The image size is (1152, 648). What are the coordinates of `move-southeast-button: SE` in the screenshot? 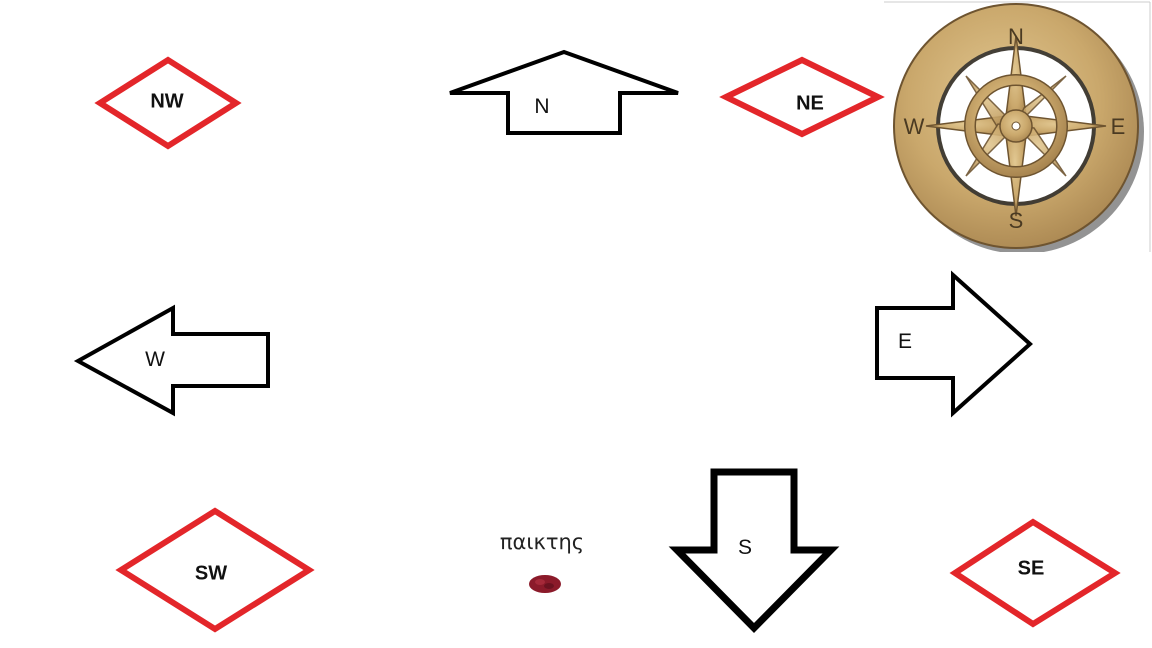 It's located at (1035, 573).